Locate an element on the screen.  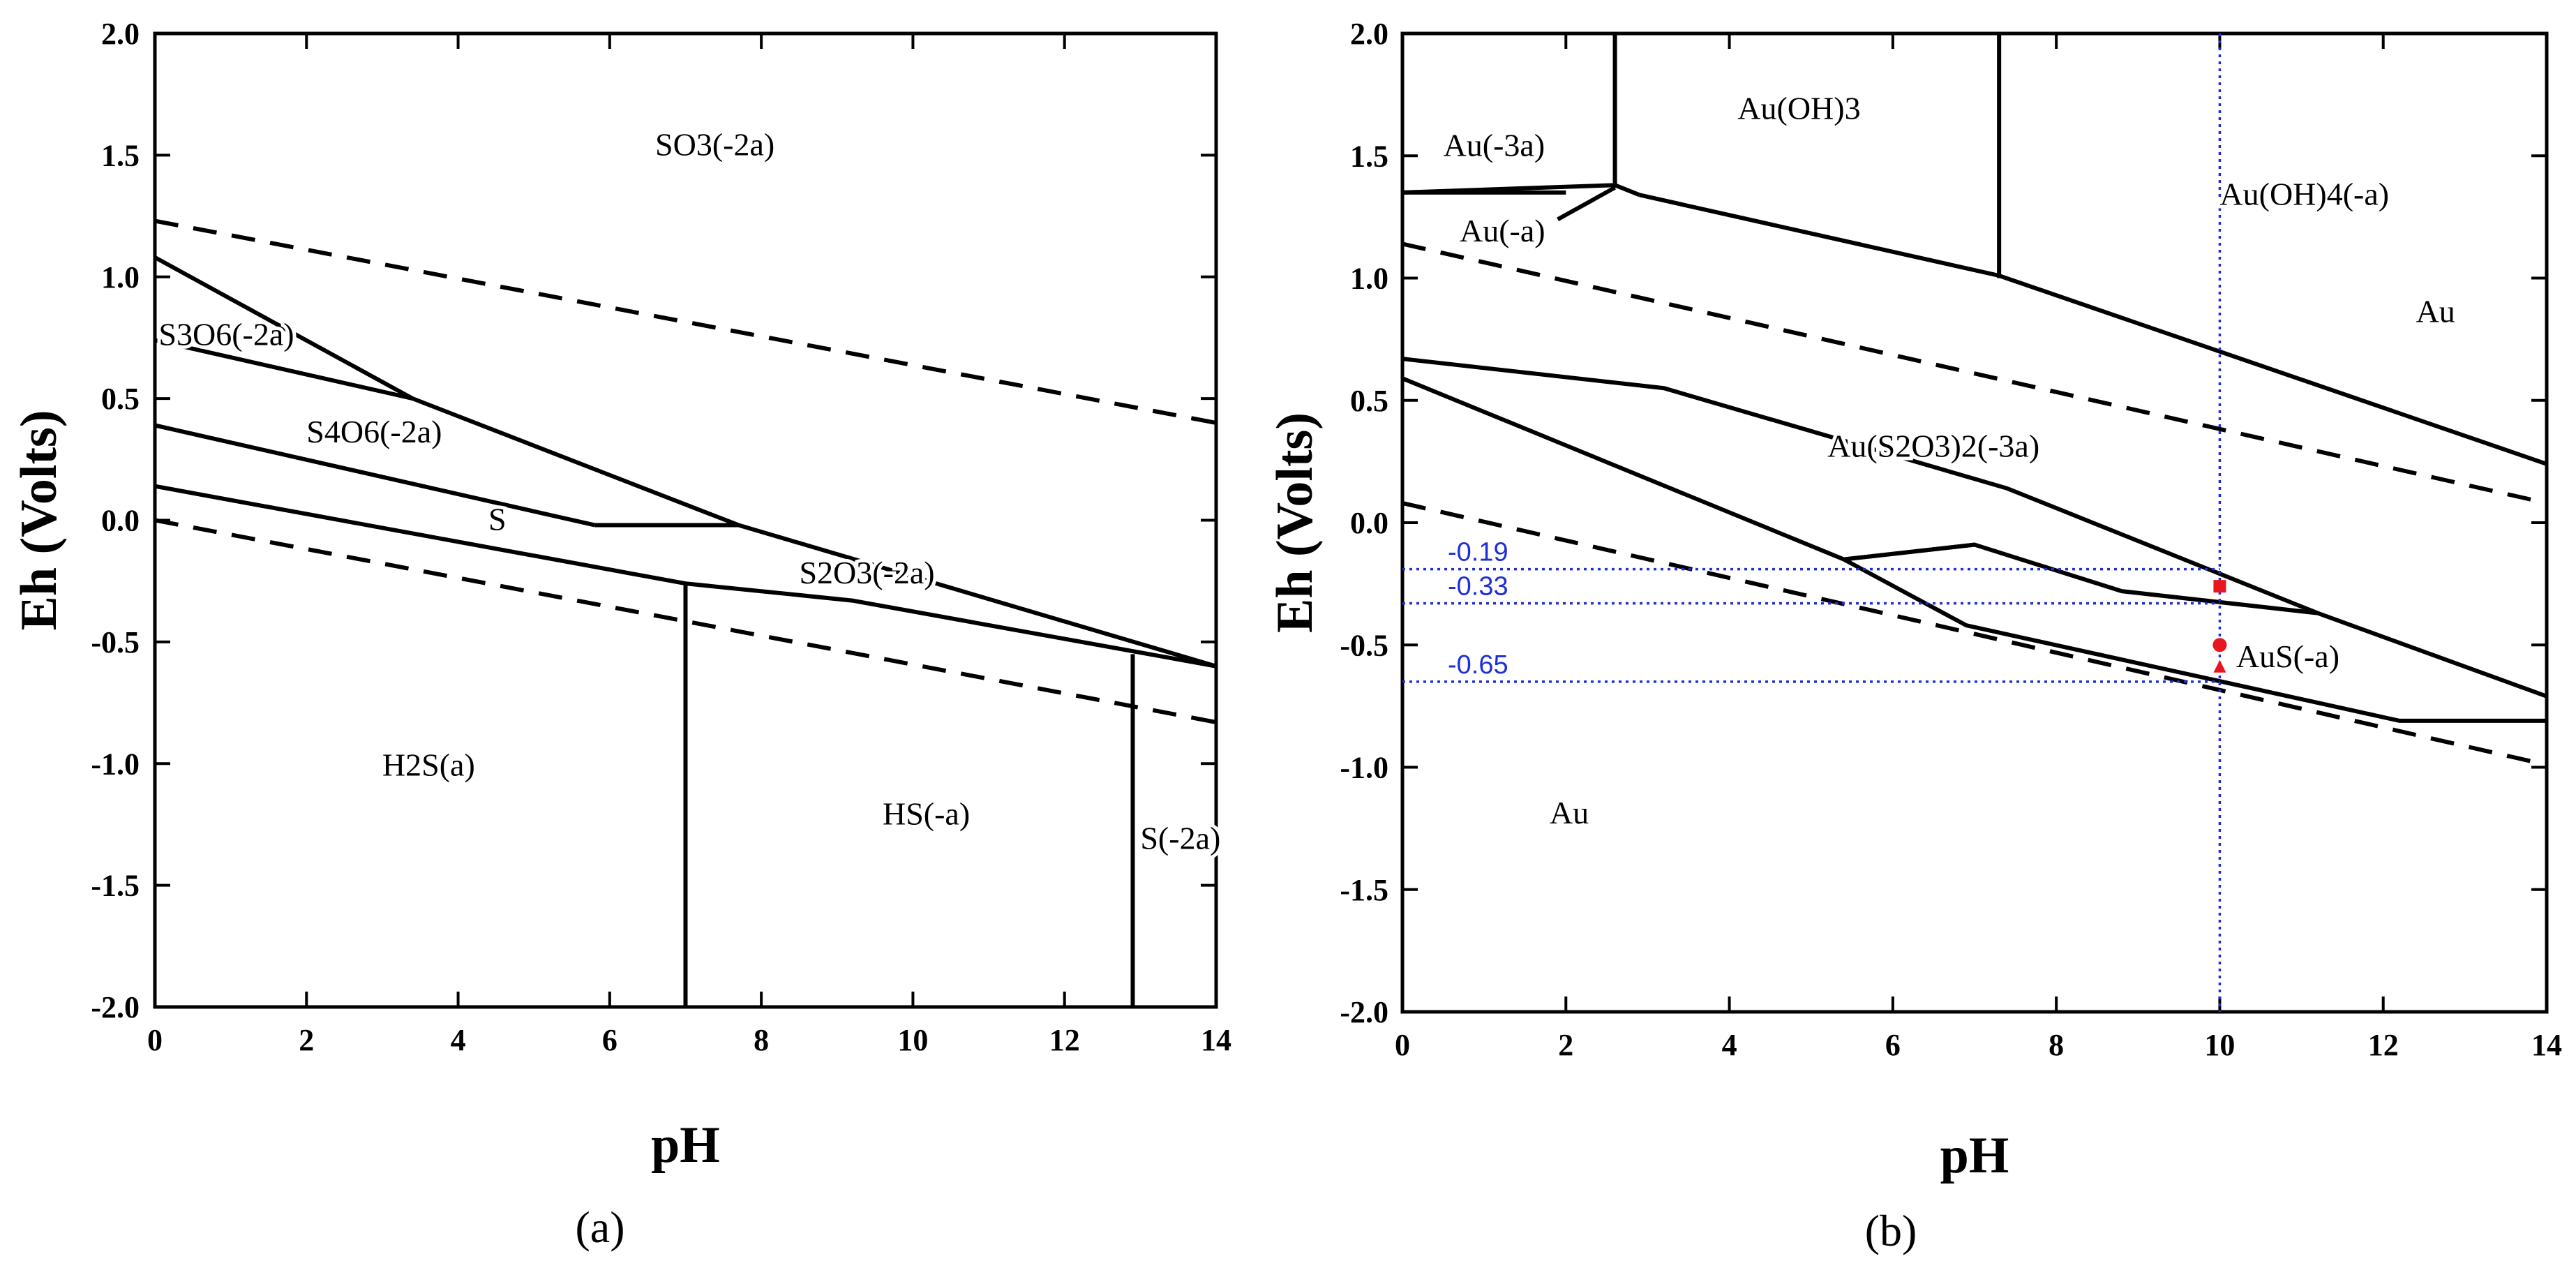
region-label: Au(S2O3)2(-3a) is located at coordinates (1933, 445).